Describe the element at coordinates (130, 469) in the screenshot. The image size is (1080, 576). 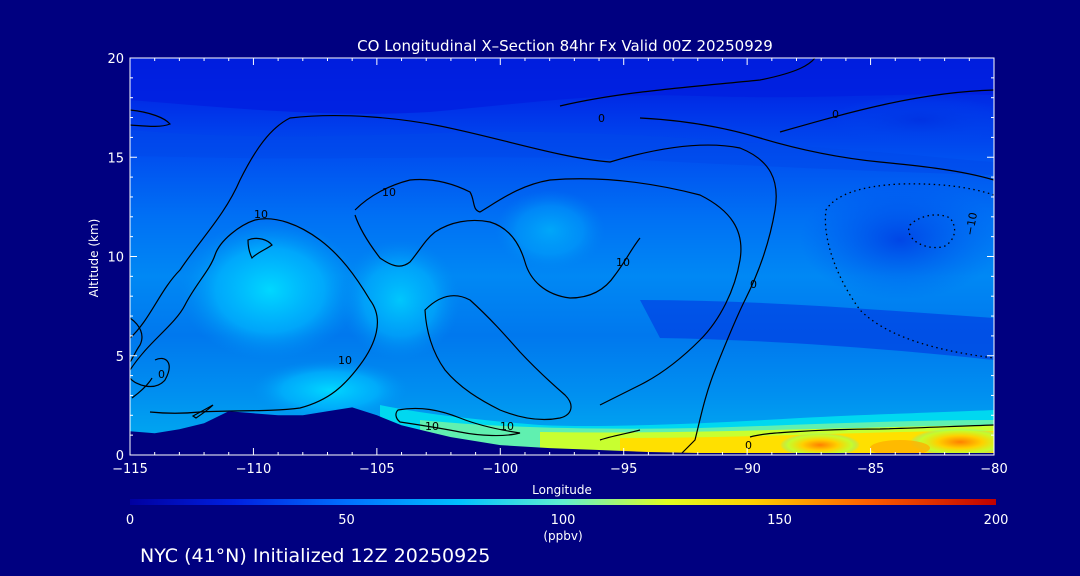
I see `x-tick-label: −115` at that location.